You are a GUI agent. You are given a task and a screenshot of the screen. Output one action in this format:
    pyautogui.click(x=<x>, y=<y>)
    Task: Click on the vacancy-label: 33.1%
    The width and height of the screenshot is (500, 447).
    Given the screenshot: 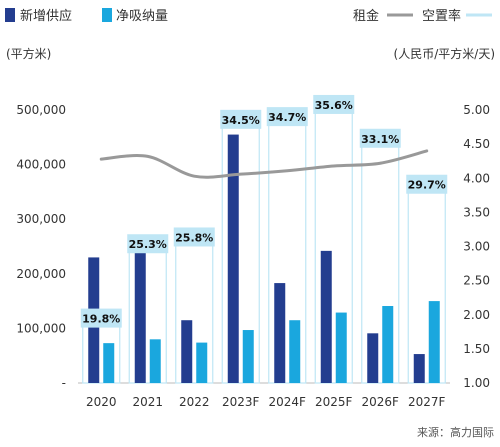 What is the action you would take?
    pyautogui.click(x=380, y=139)
    